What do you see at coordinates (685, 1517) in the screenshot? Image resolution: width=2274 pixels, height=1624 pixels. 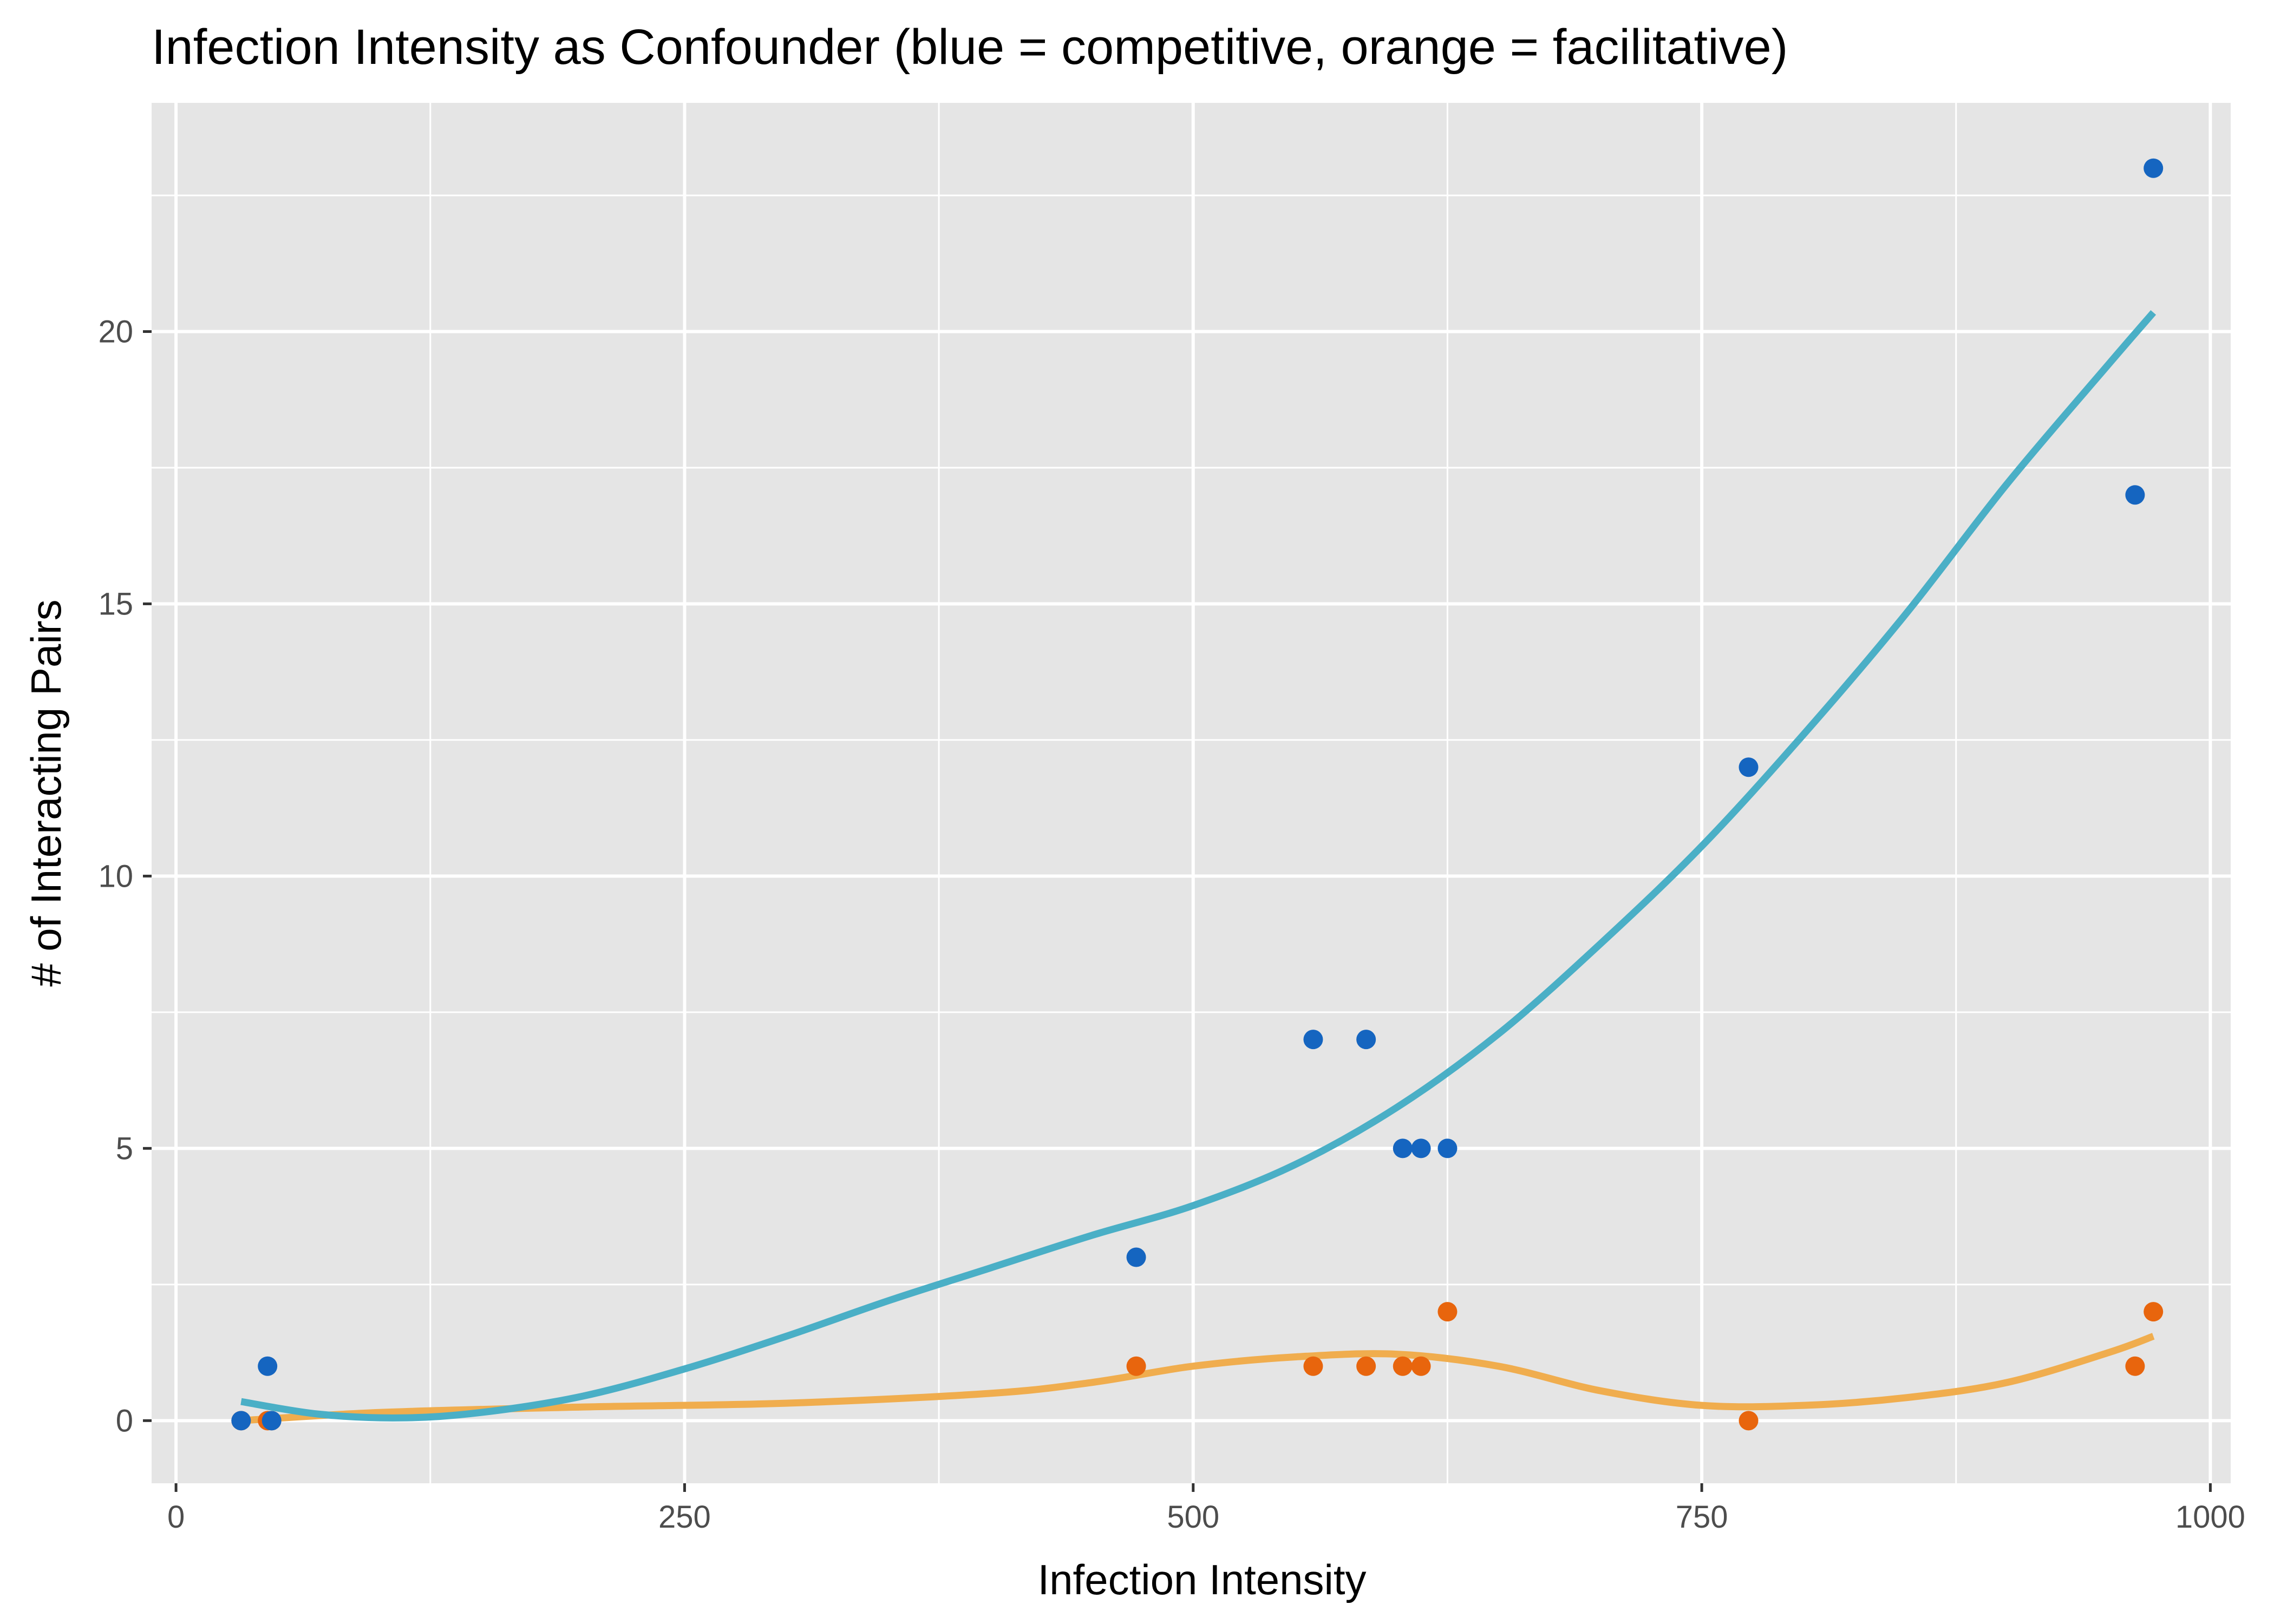 I see `x-tick-label: 250` at bounding box center [685, 1517].